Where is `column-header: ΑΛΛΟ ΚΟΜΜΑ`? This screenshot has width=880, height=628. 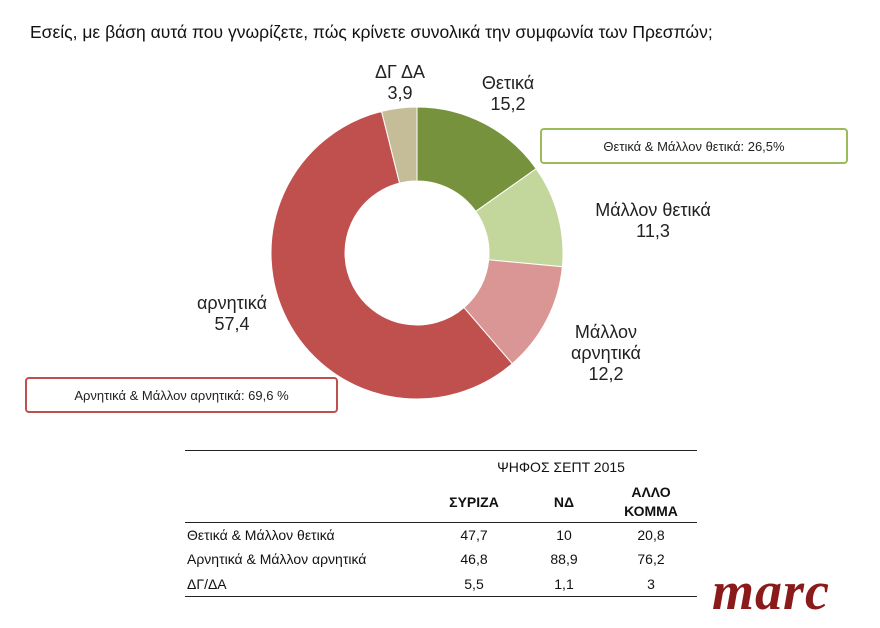
column-header: ΑΛΛΟ ΚΟΜΜΑ is located at coordinates (651, 502).